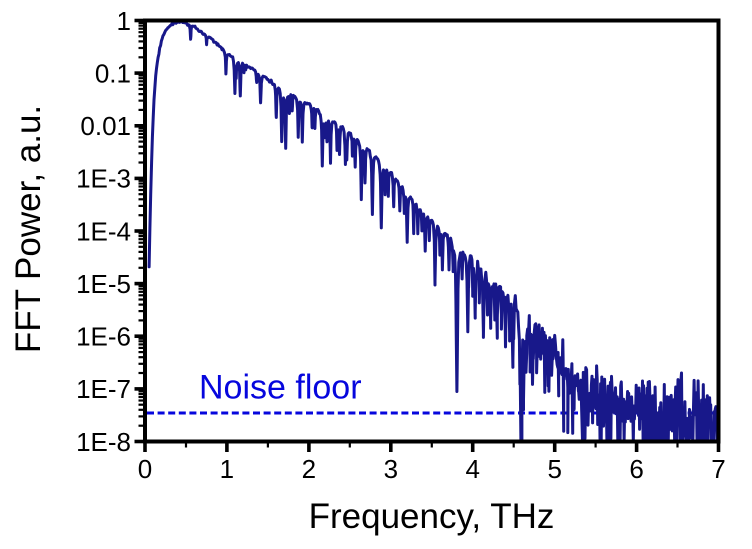  I want to click on svg-text: 1E-3, so click(103, 179).